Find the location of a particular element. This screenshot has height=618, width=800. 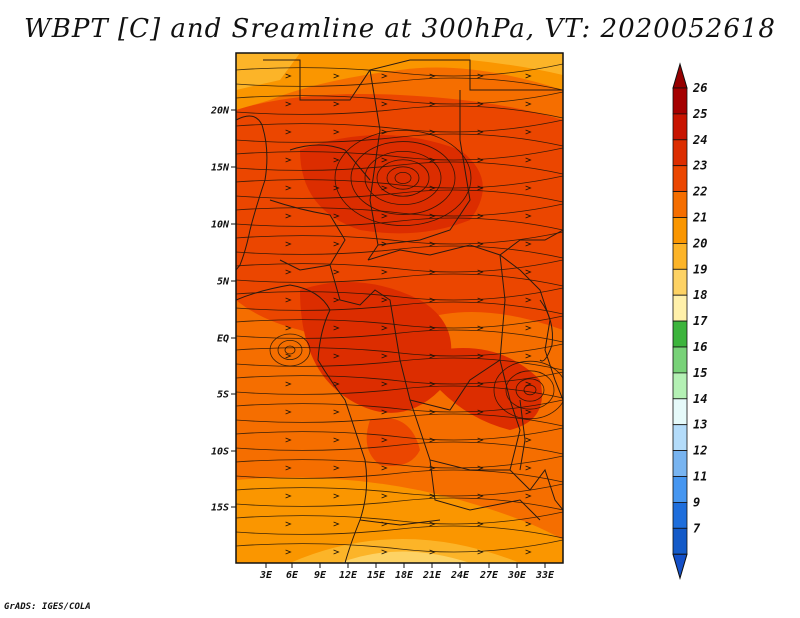

hot-patch-south is located at coordinates (393, 442).